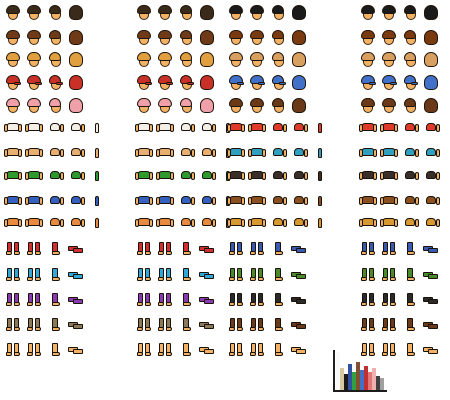  What do you see at coordinates (389, 175) in the screenshot?
I see `torso-sprite-green-shirt` at bounding box center [389, 175].